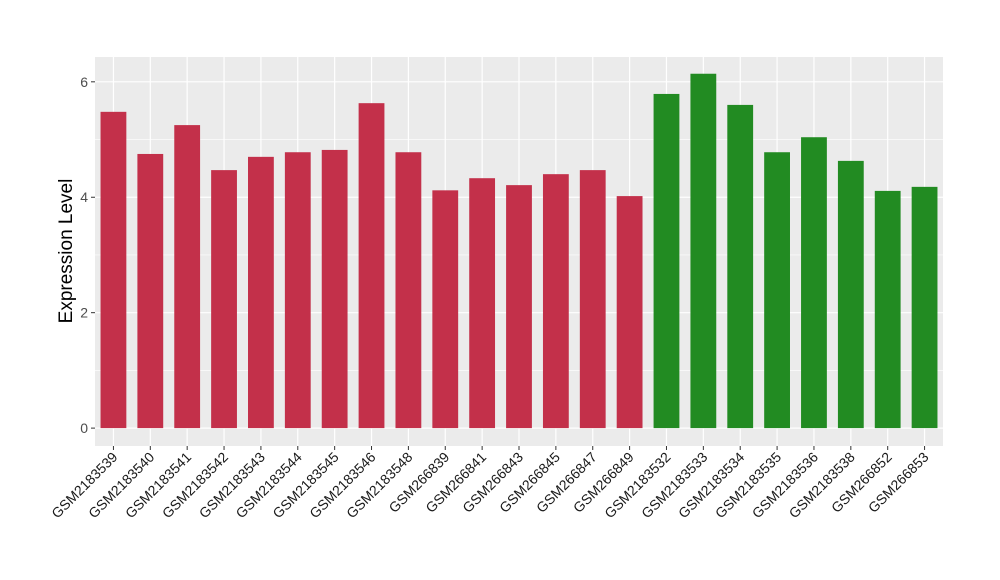  Describe the element at coordinates (334, 289) in the screenshot. I see `bar-GSM2183545` at that location.